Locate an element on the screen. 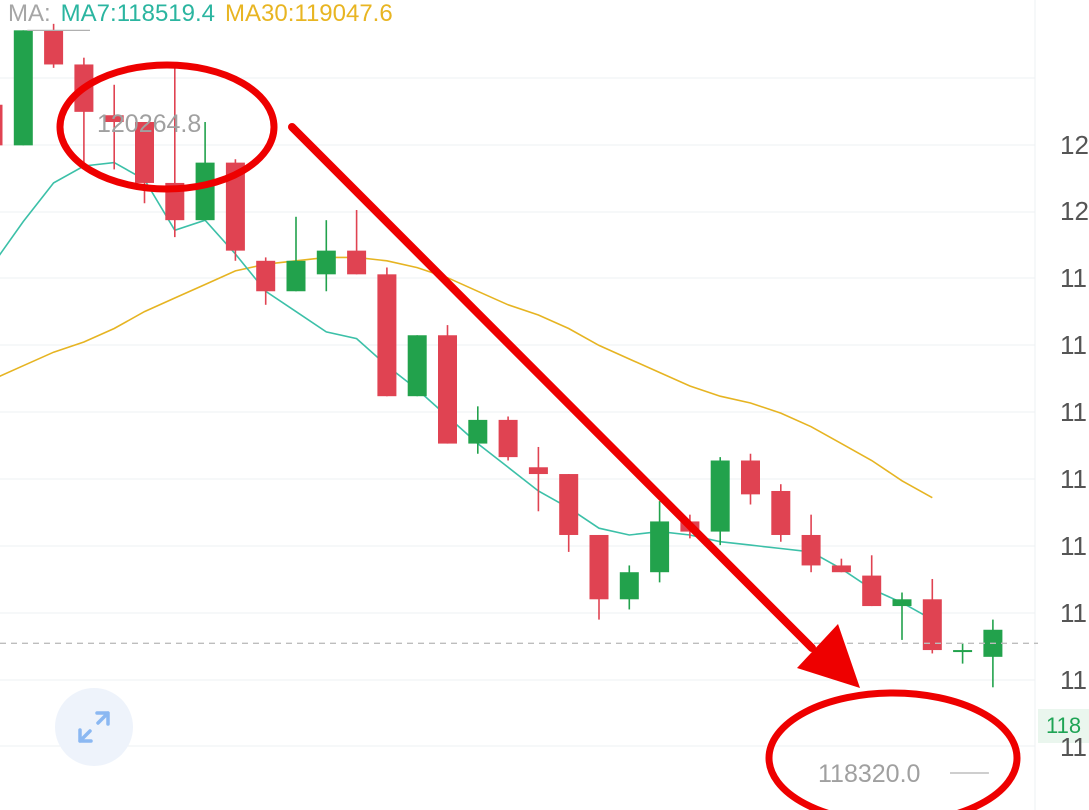  trend-arrow-head is located at coordinates (828, 656).